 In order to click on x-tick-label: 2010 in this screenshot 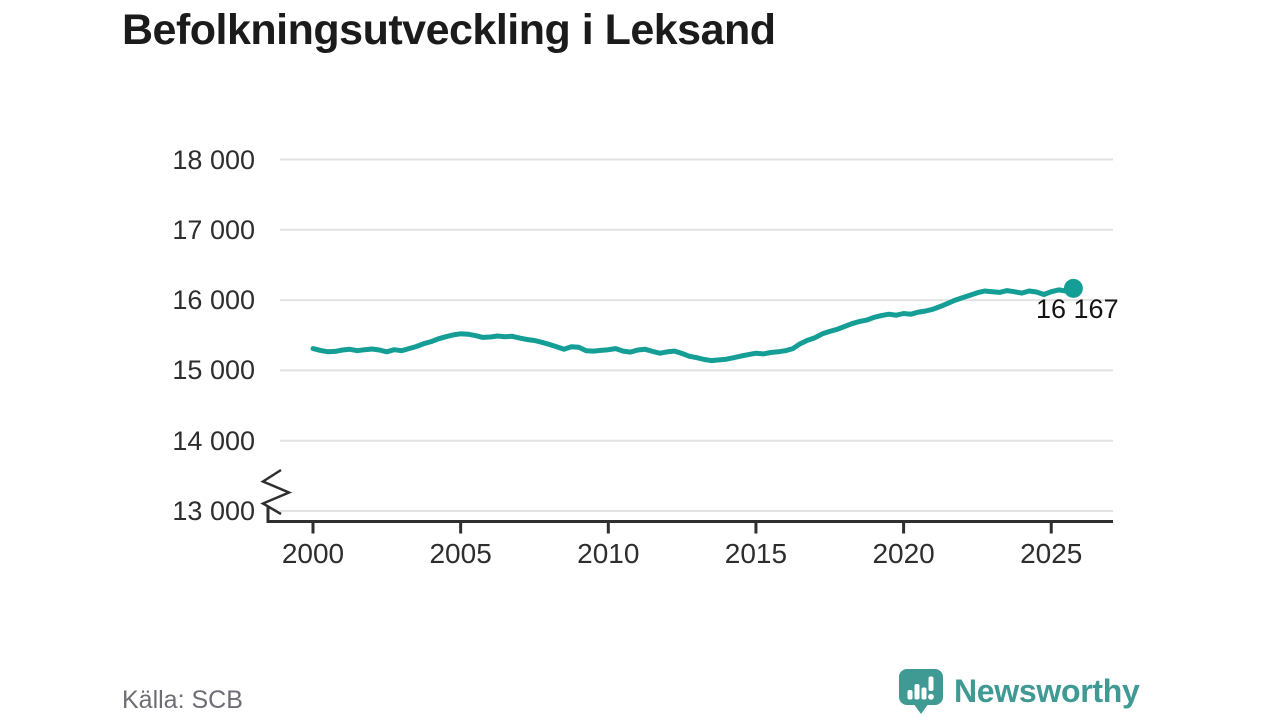, I will do `click(608, 553)`.